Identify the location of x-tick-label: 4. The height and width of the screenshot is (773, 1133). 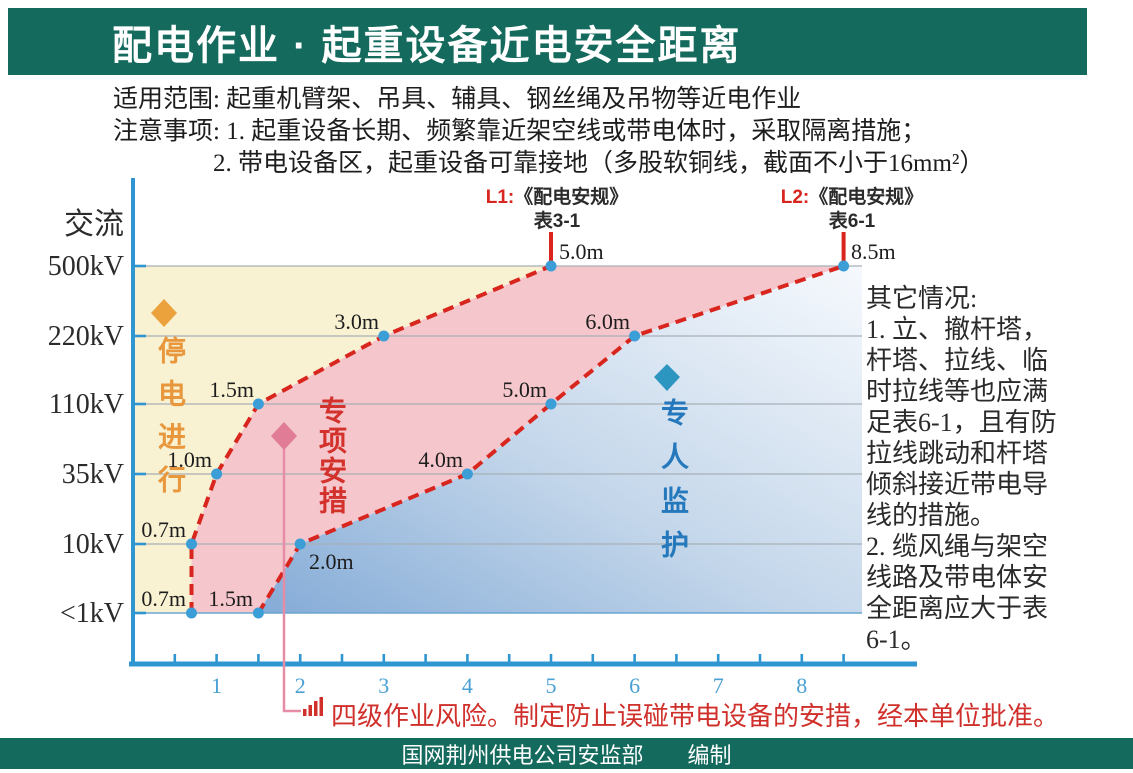
(467, 685).